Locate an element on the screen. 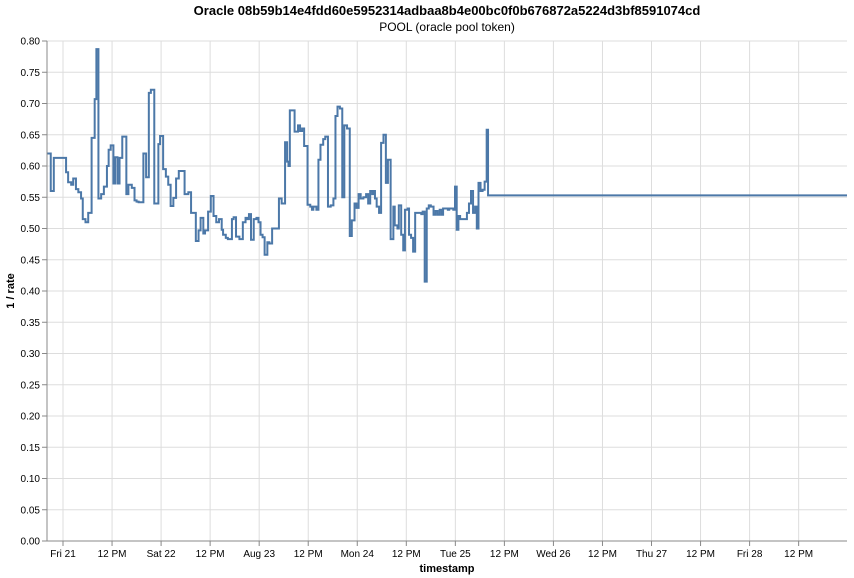 This screenshot has width=854, height=578. x-tick-label: Wed 26 is located at coordinates (553, 554).